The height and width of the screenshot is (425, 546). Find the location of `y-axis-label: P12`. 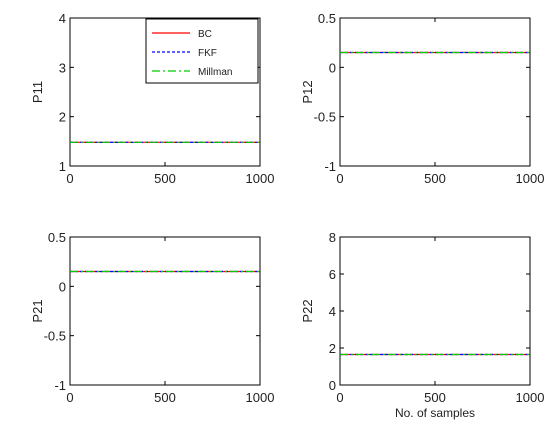

y-axis-label: P12 is located at coordinates (307, 91).